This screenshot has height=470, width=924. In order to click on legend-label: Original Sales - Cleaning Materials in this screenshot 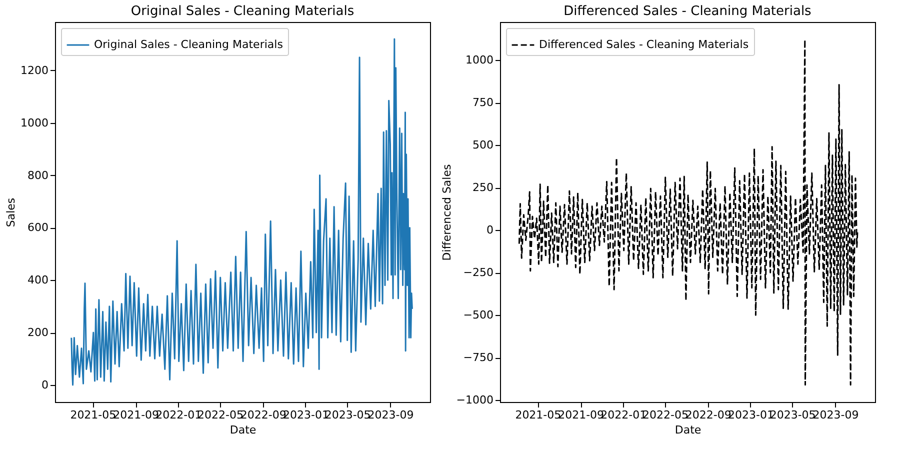, I will do `click(189, 44)`.